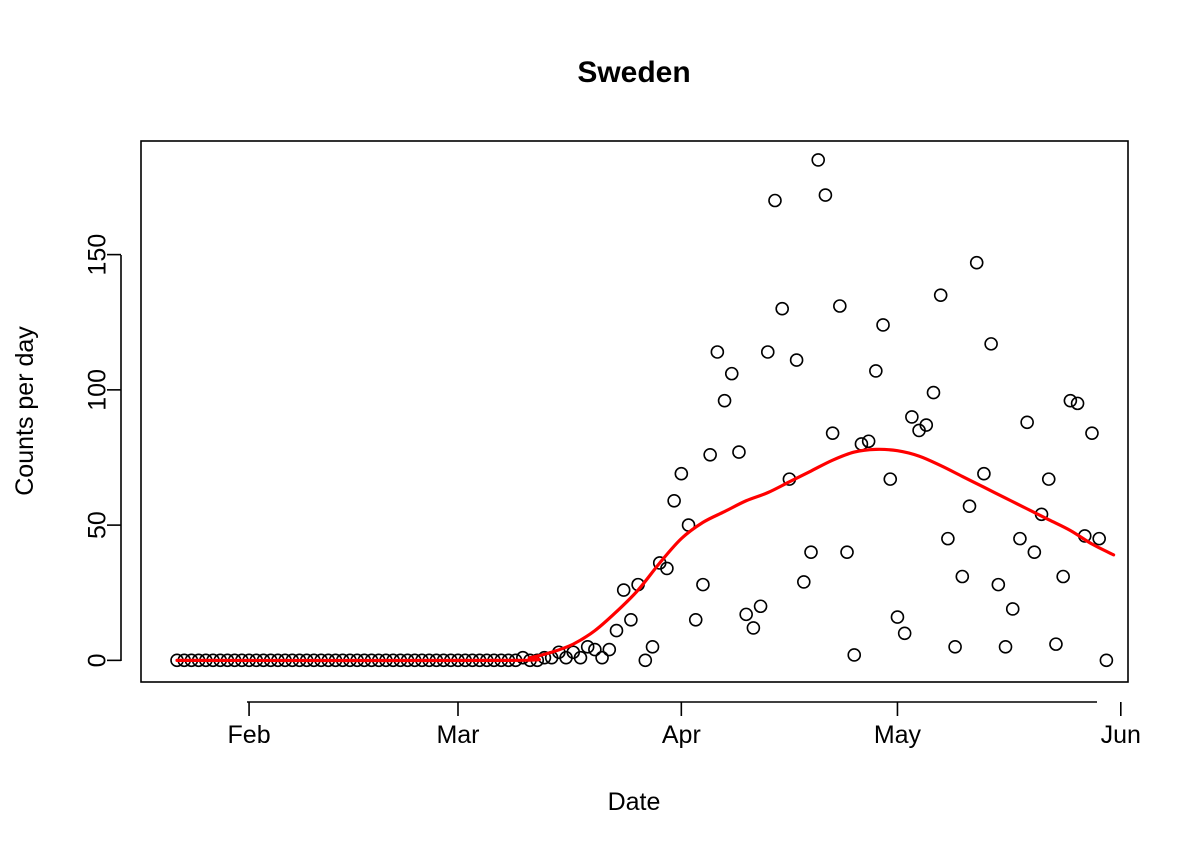 The width and height of the screenshot is (1200, 857). I want to click on x-tick-label: May, so click(898, 735).